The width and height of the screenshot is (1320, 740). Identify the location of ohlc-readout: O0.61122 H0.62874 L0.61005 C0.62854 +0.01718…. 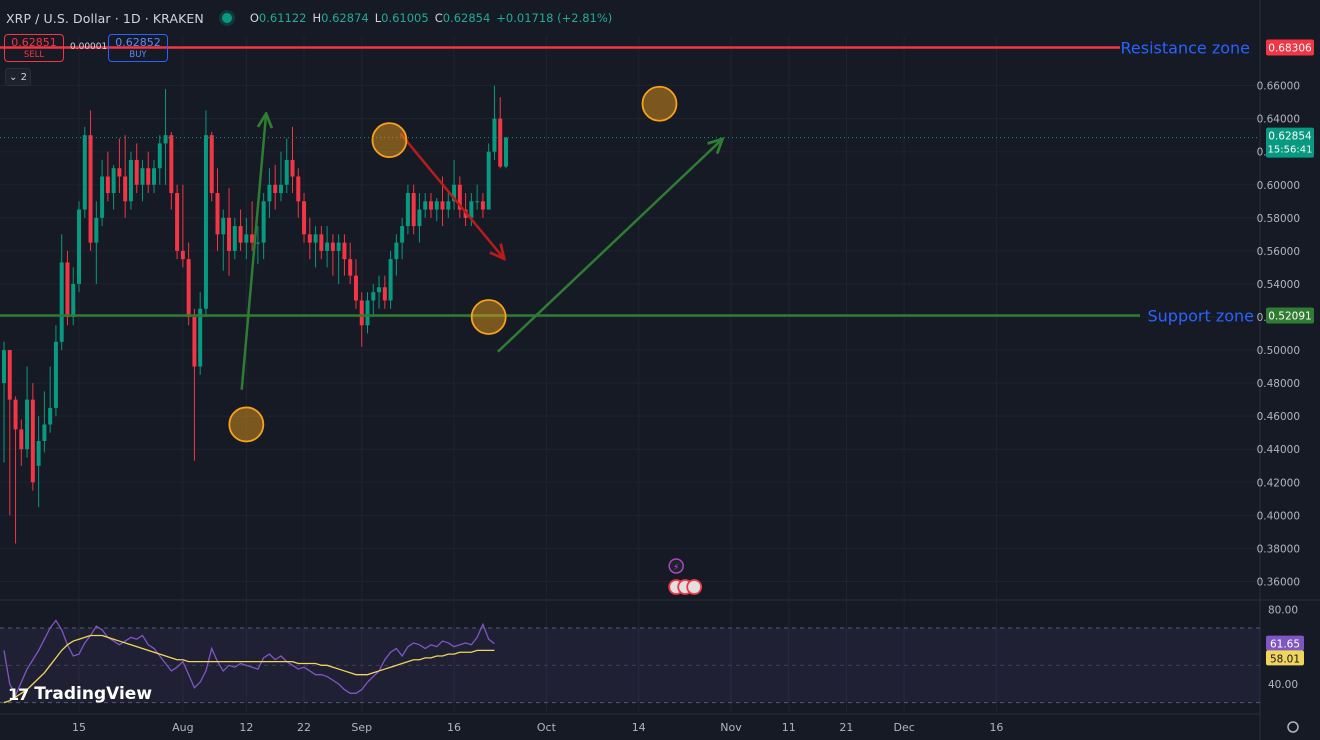
(431, 18).